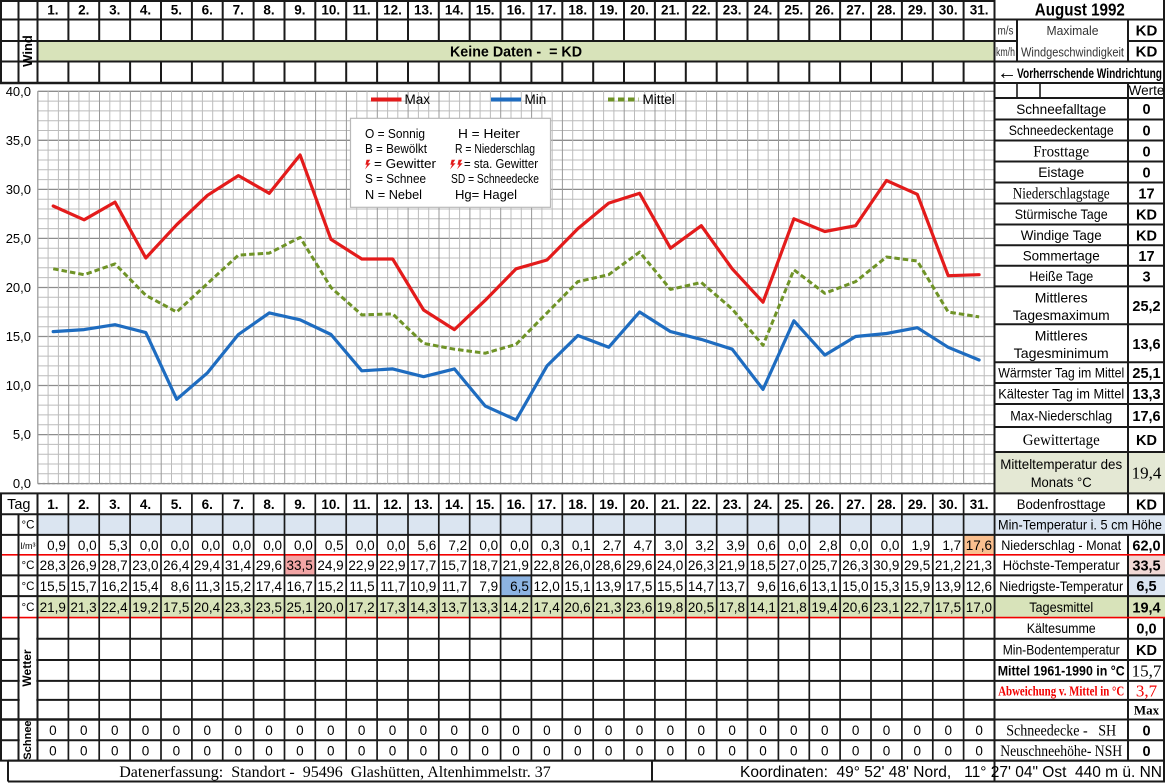 This screenshot has width=1165, height=784. Describe the element at coordinates (1061, 690) in the screenshot. I see `svg-text: Abweichung v. Mittel in °C` at that location.